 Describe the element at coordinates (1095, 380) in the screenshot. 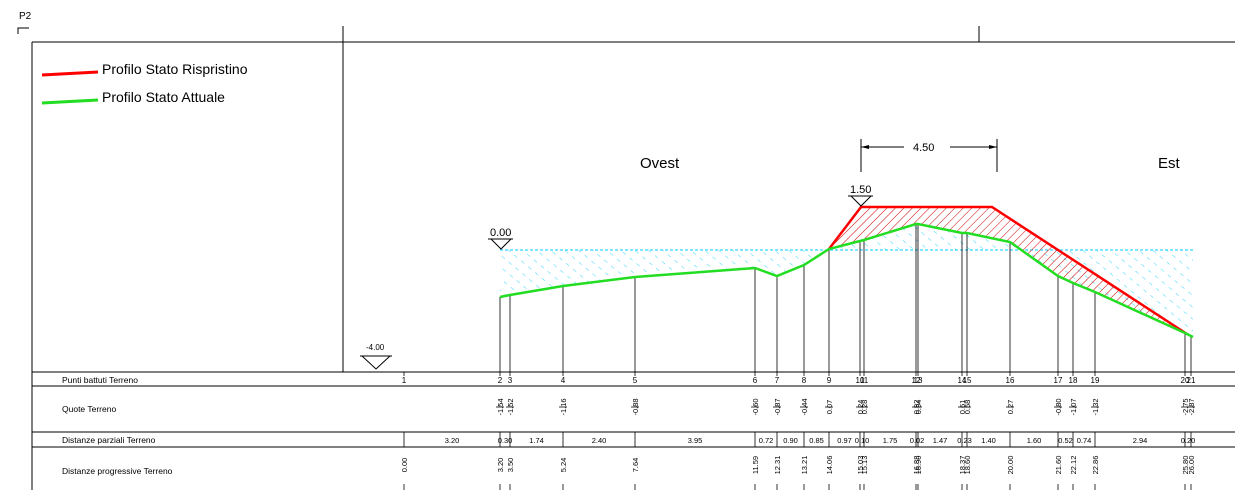

I see `point-id: 19` at that location.